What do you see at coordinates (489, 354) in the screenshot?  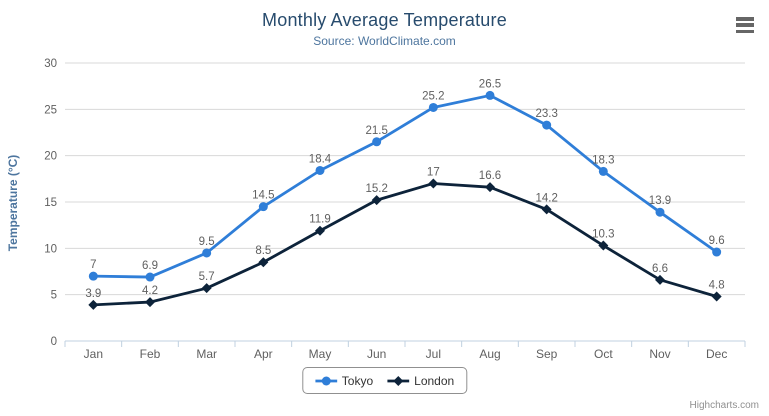 I see `x-axis-label: Aug` at bounding box center [489, 354].